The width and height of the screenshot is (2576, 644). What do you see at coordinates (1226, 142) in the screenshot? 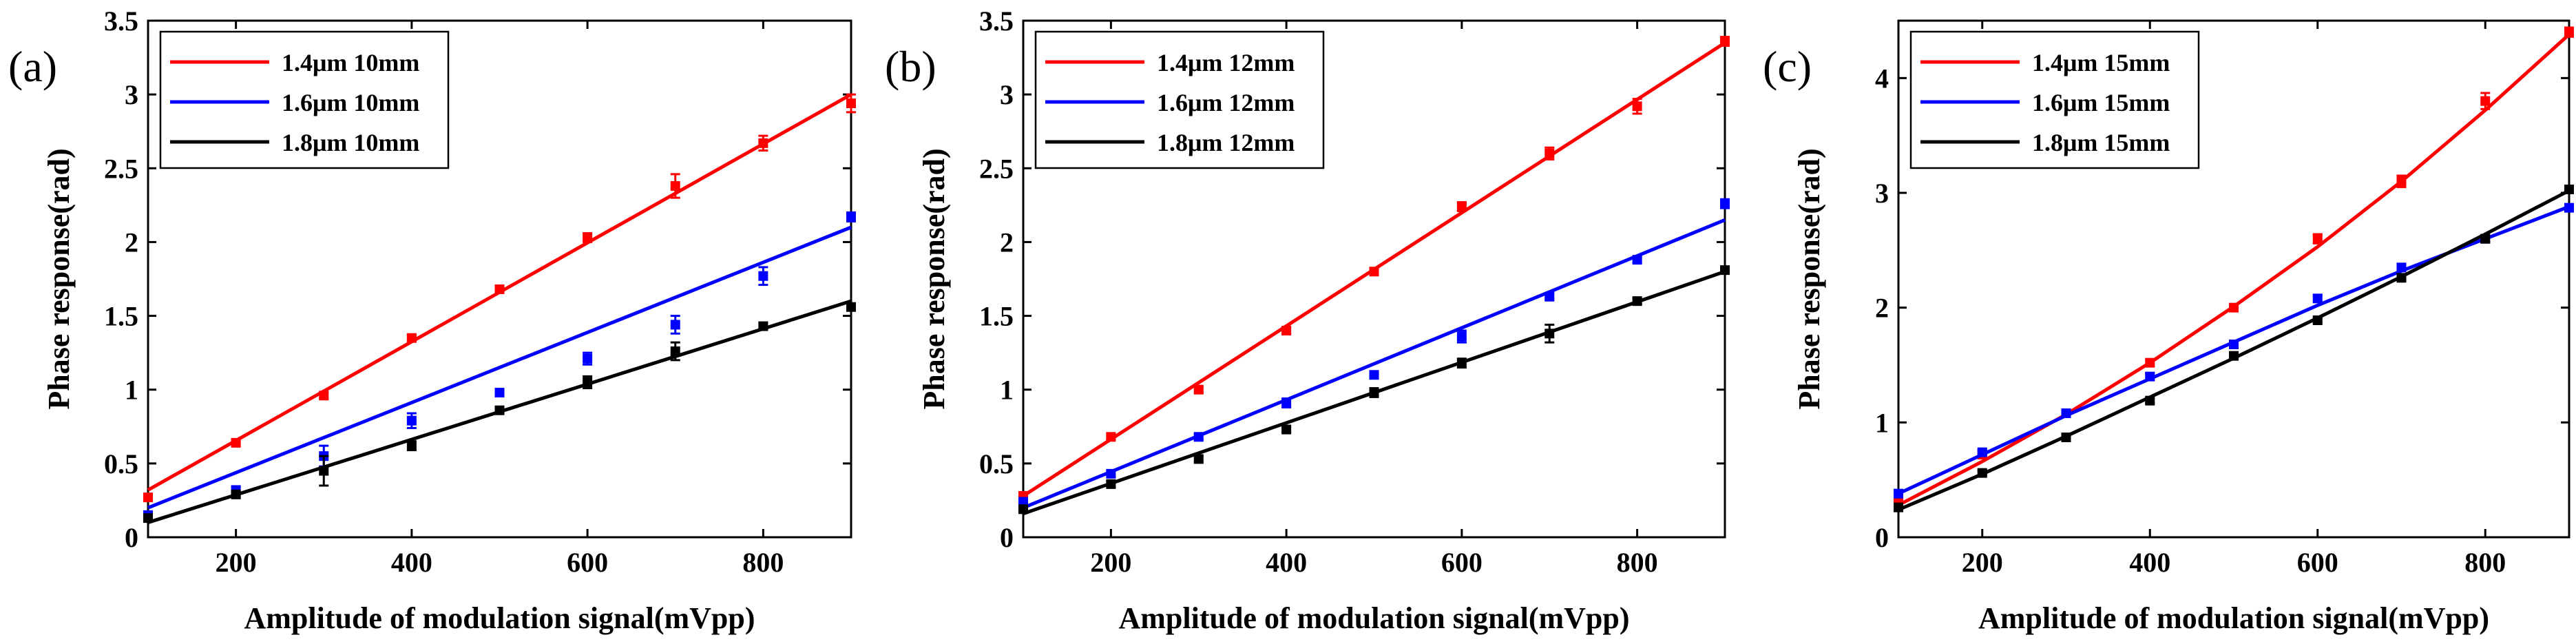
I see `legend-entry: 1.8μm 12mm` at bounding box center [1226, 142].